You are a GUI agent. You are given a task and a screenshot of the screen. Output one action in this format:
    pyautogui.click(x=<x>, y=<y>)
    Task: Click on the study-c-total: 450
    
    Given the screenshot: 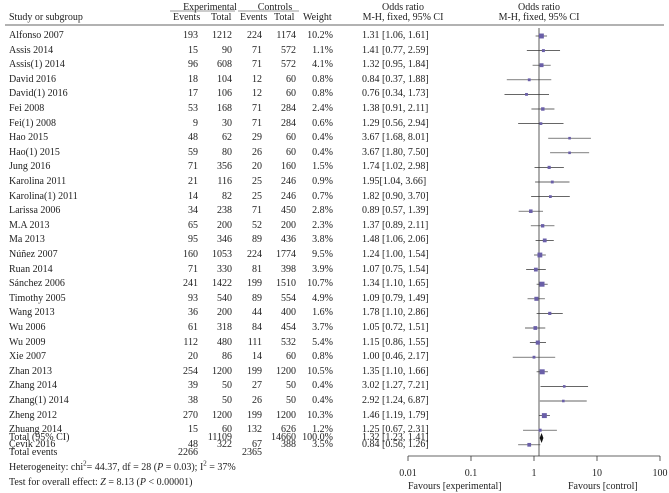 What is the action you would take?
    pyautogui.click(x=288, y=211)
    